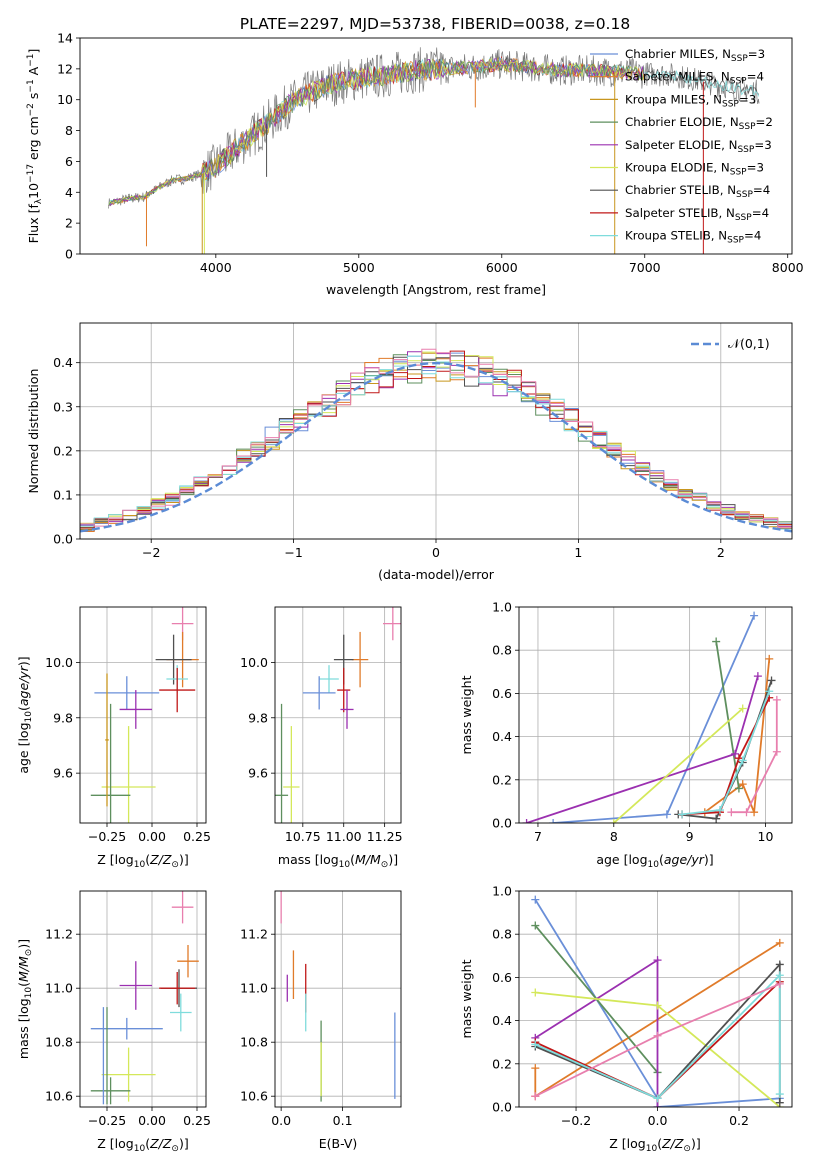 This screenshot has height=1170, width=819. Describe the element at coordinates (35, 146) in the screenshot. I see `y-axis-label: Flux [fλ10−17 erg cm−2 s−1 A−1]` at that location.